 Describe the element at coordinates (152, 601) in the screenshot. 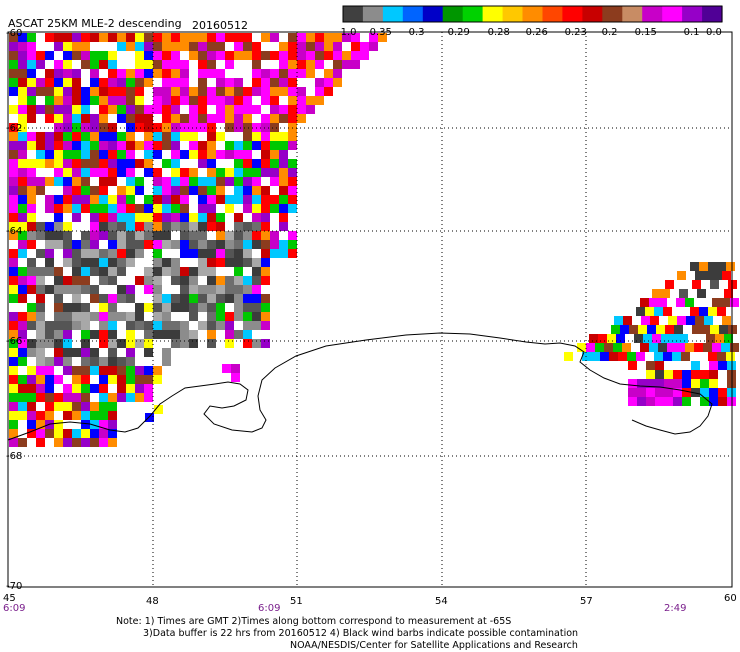

I see `lon-label: 48` at that location.